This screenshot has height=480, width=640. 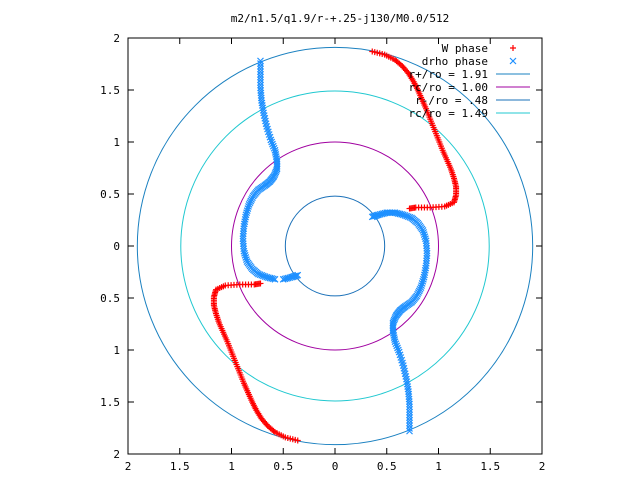 I want to click on legend-label: W phase, so click(x=465, y=48).